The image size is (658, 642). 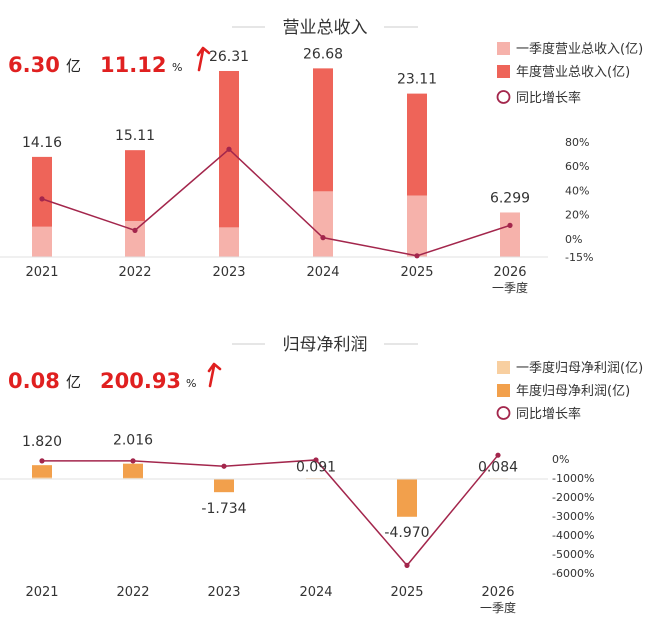 What do you see at coordinates (510, 198) in the screenshot?
I see `value-label: 6.299` at bounding box center [510, 198].